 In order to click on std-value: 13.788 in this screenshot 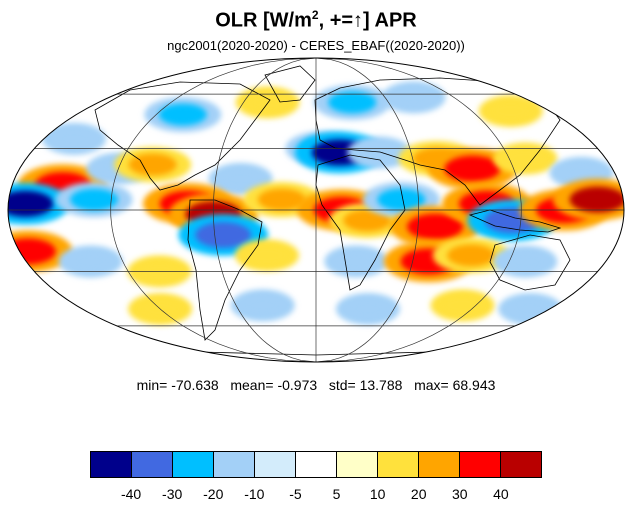, I will do `click(381, 385)`.